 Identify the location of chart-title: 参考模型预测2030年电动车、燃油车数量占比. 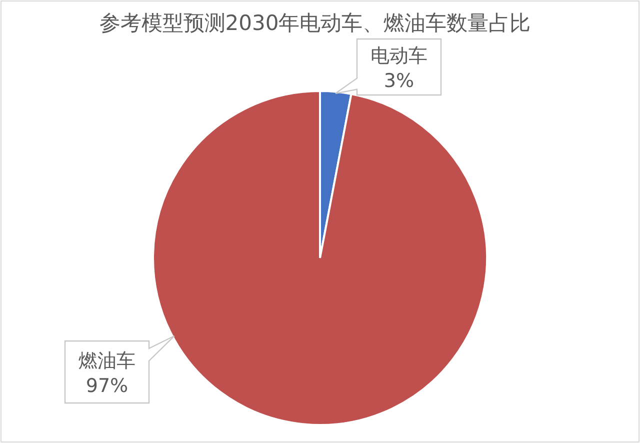
(315, 23).